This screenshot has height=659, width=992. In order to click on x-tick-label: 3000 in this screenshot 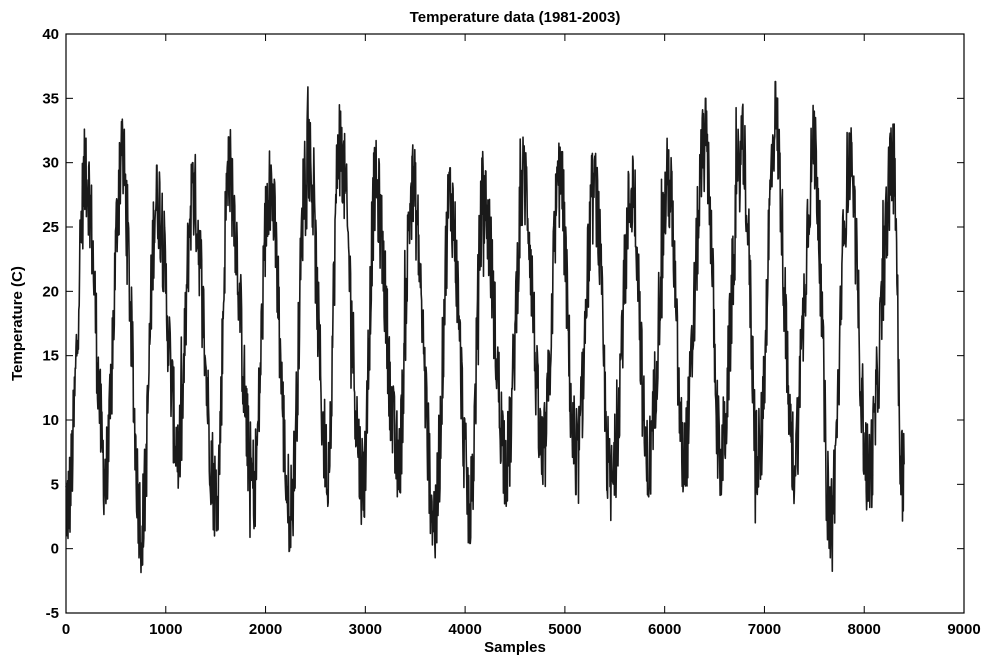, I will do `click(365, 629)`.